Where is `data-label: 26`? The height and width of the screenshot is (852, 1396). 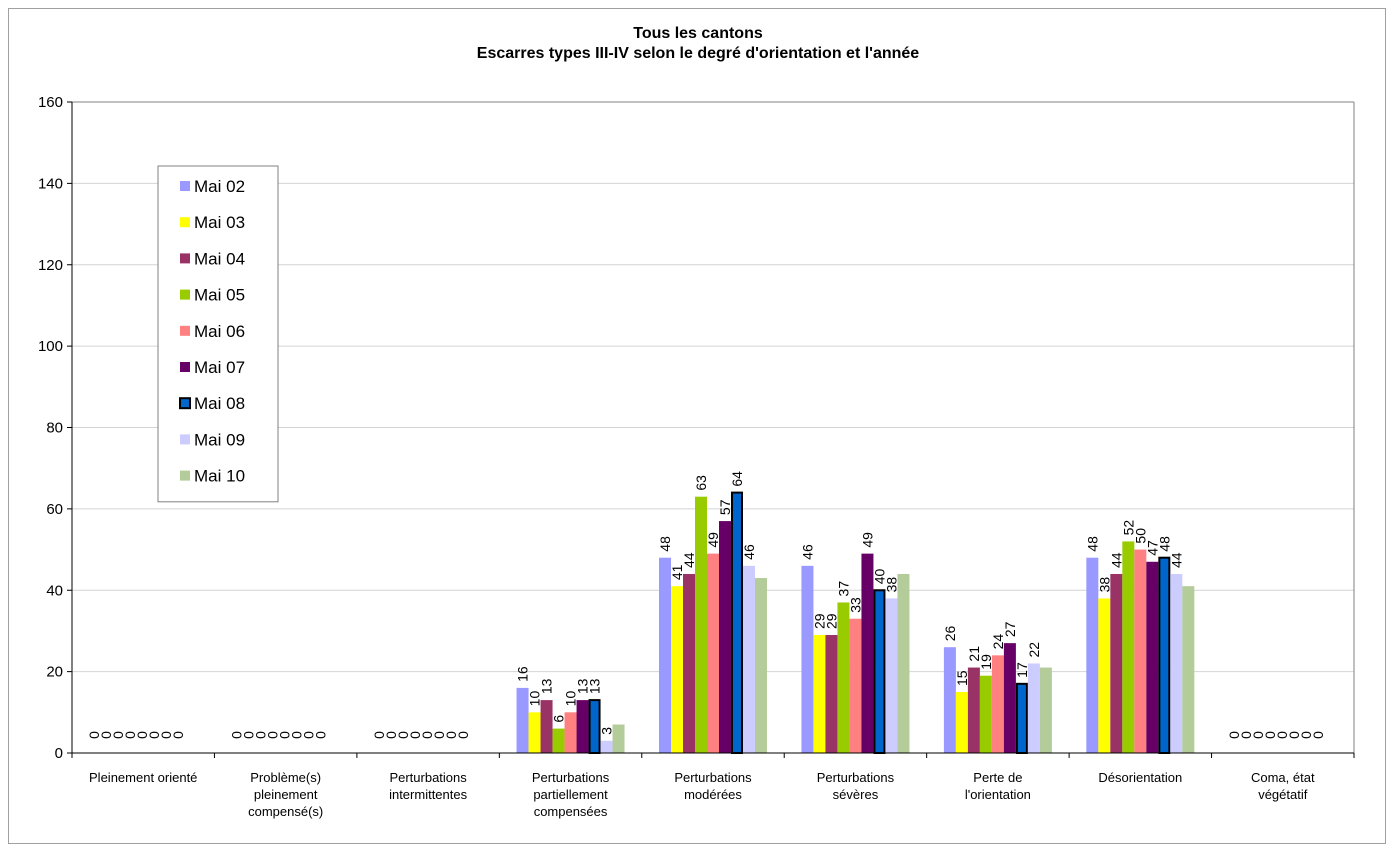
data-label: 26 is located at coordinates (950, 633).